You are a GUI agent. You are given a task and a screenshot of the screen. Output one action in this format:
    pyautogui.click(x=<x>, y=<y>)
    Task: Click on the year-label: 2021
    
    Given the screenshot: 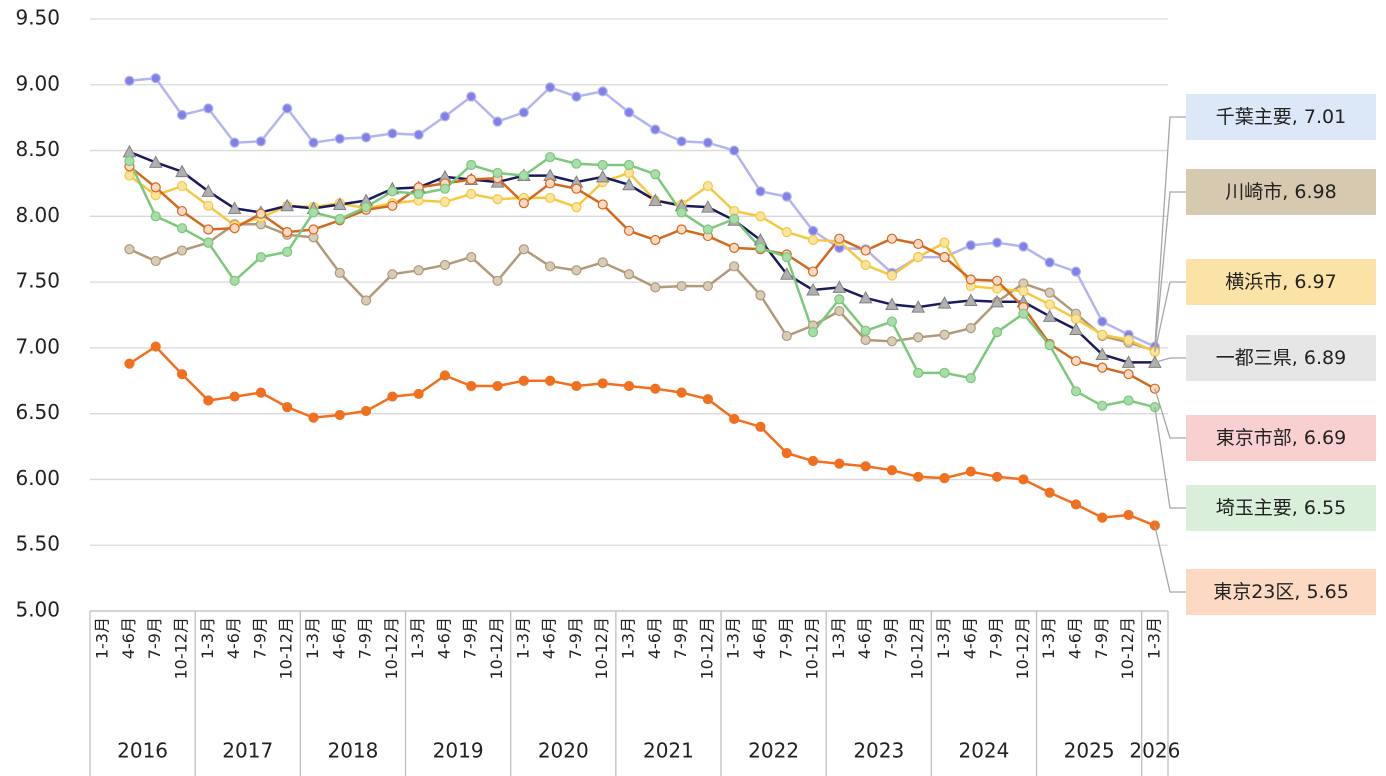 What is the action you would take?
    pyautogui.click(x=668, y=751)
    